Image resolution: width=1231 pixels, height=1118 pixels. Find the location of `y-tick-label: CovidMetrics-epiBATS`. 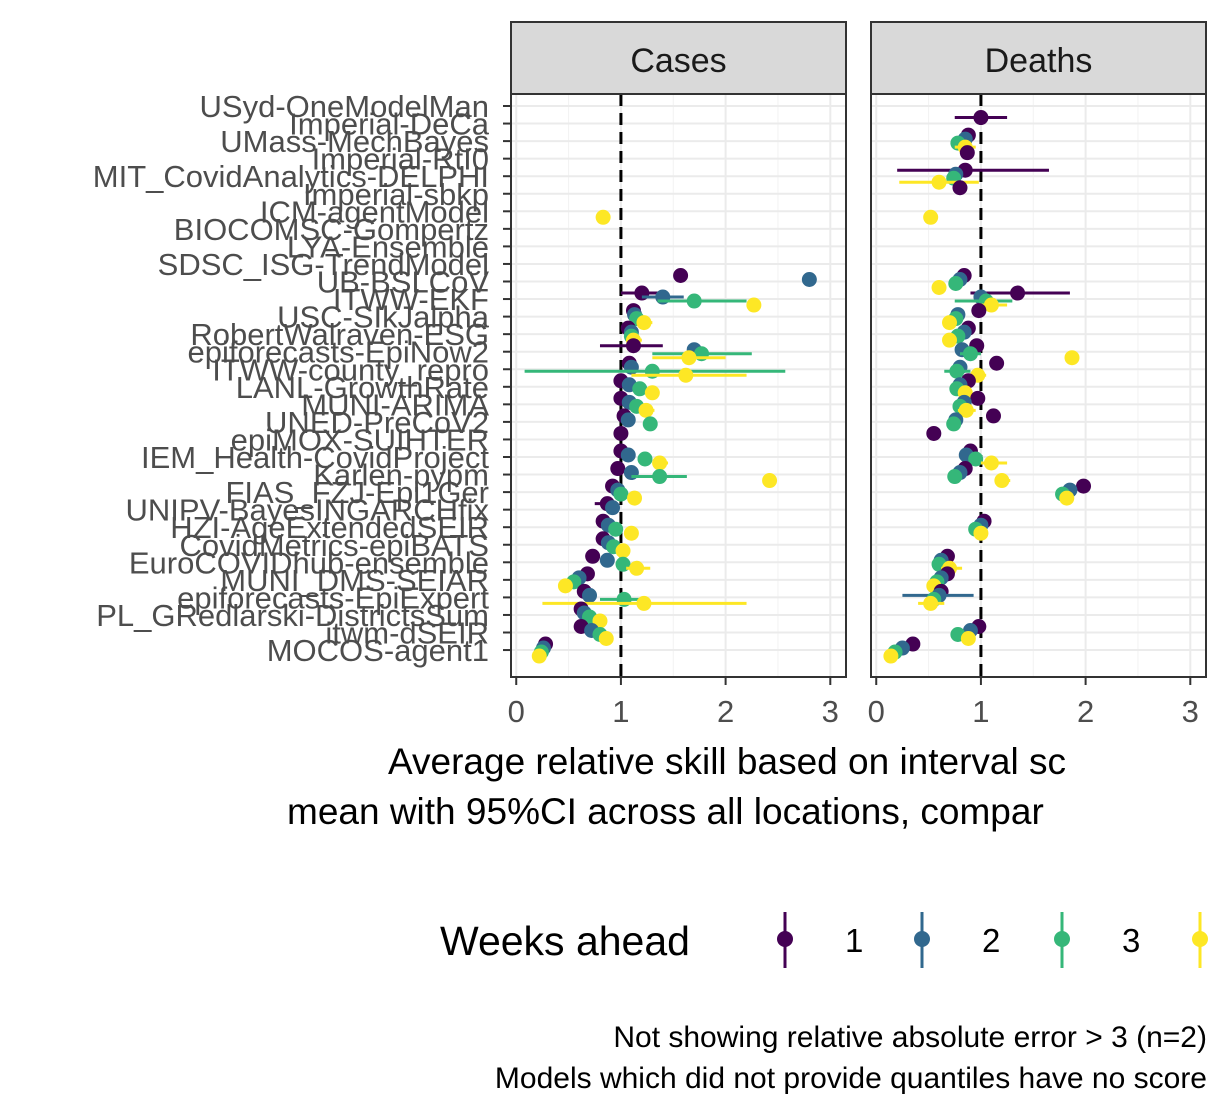

y-tick-label: CovidMetrics-epiBATS is located at coordinates (334, 545).